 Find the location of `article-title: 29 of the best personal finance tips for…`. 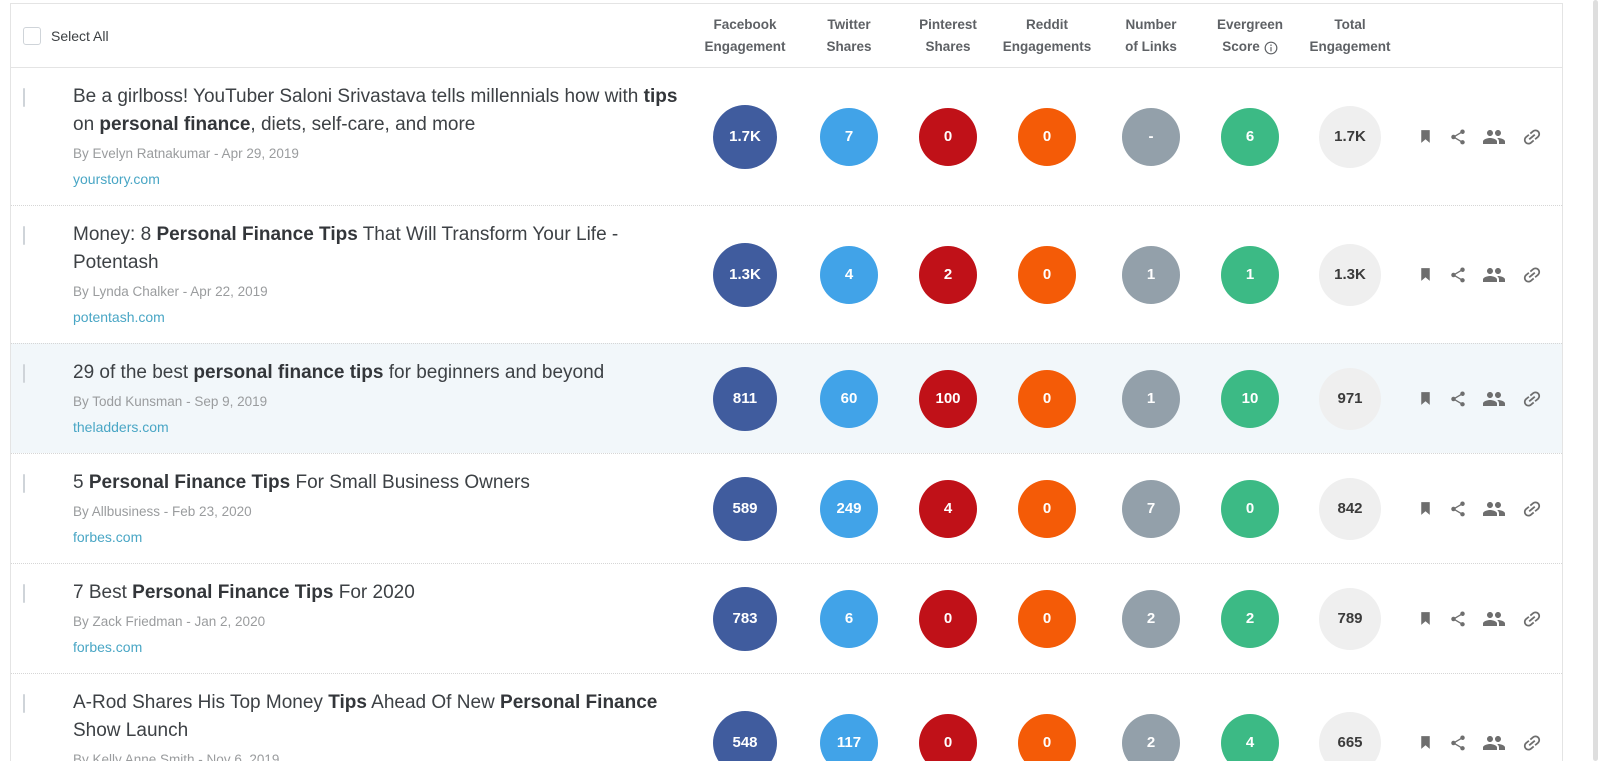

article-title: 29 of the best personal finance tips for… is located at coordinates (339, 372).